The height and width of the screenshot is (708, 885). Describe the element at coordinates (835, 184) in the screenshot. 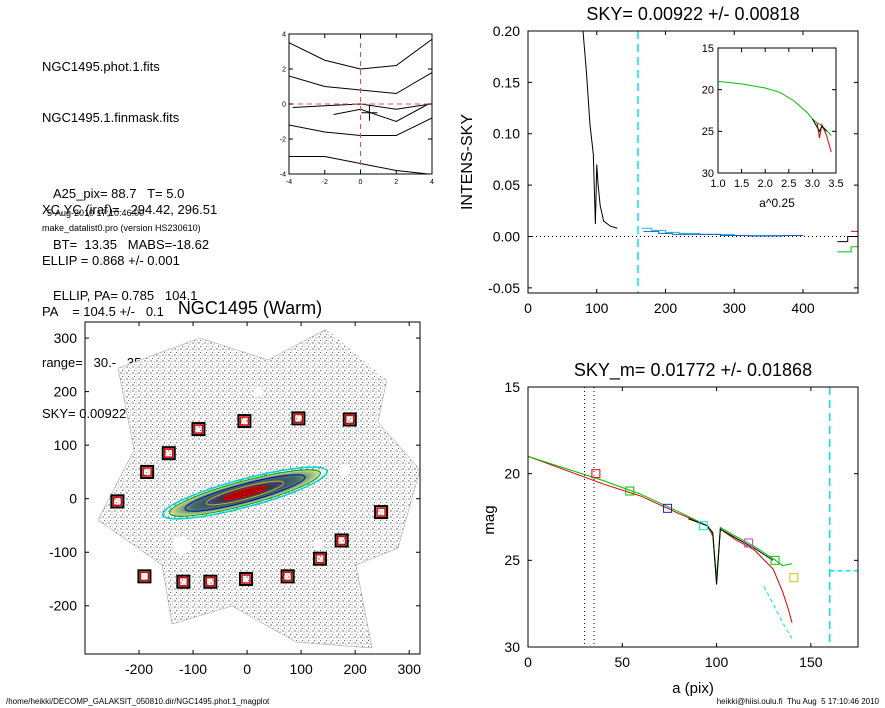

I see `x-tick-label: 3.5` at that location.